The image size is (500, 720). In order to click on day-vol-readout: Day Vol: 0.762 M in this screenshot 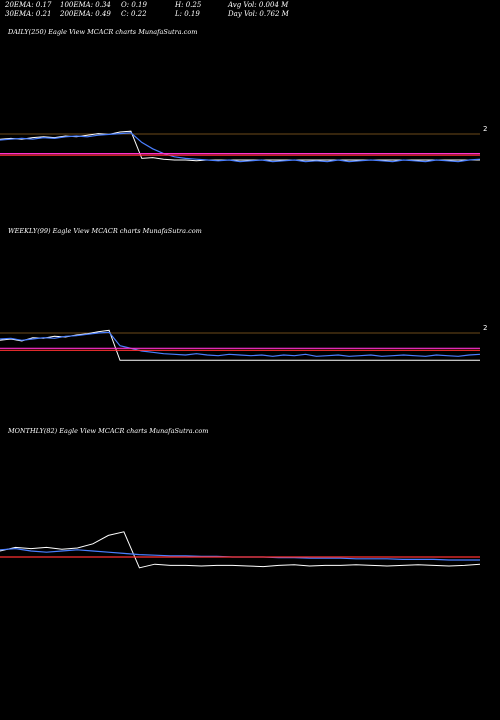, I will do `click(258, 14)`.